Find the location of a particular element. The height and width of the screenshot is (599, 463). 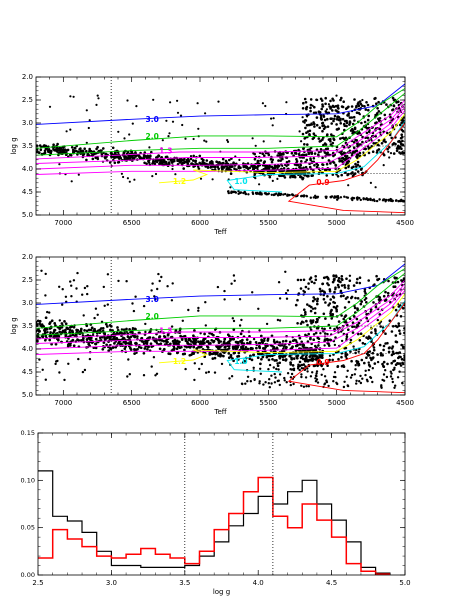

x-tick-label: 4500 is located at coordinates (405, 223).